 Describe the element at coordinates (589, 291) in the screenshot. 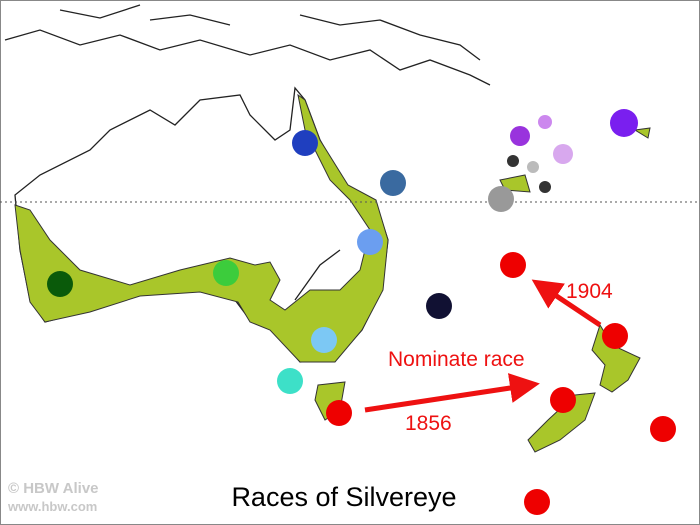

I see `annotation: 1904` at that location.